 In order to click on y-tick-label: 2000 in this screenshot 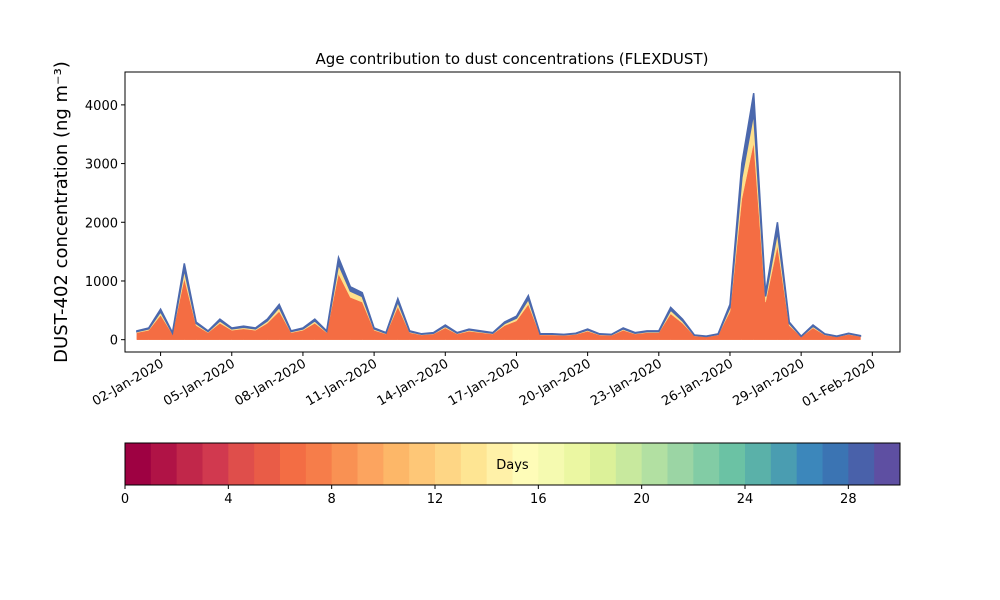, I will do `click(101, 223)`.